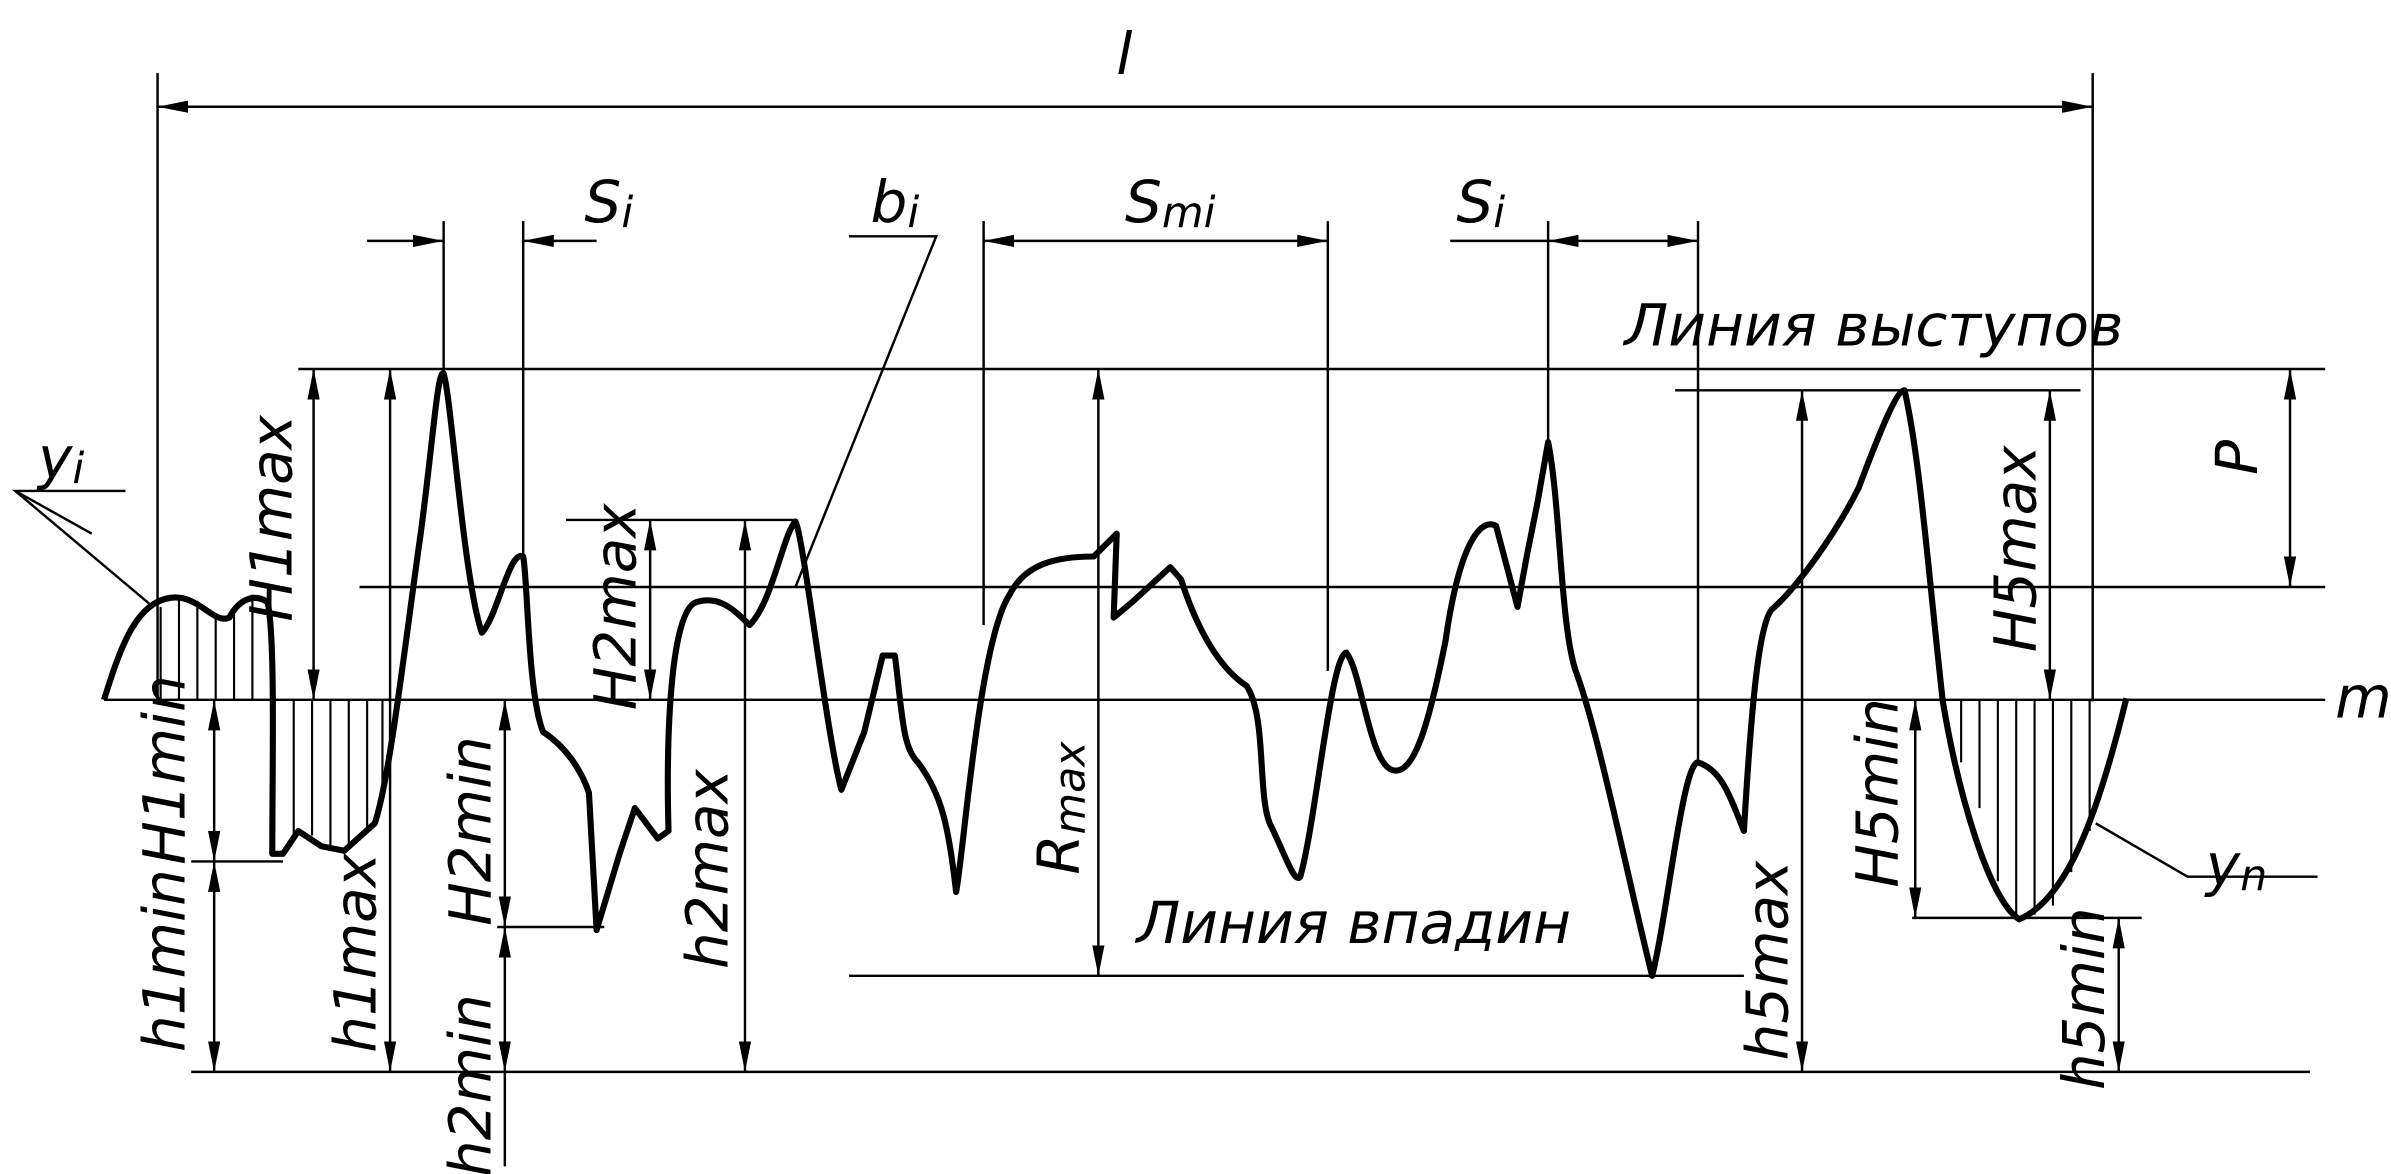 This screenshot has height=1174, width=2391. What do you see at coordinates (470, 831) in the screenshot?
I see `dim-label: H2min` at bounding box center [470, 831].